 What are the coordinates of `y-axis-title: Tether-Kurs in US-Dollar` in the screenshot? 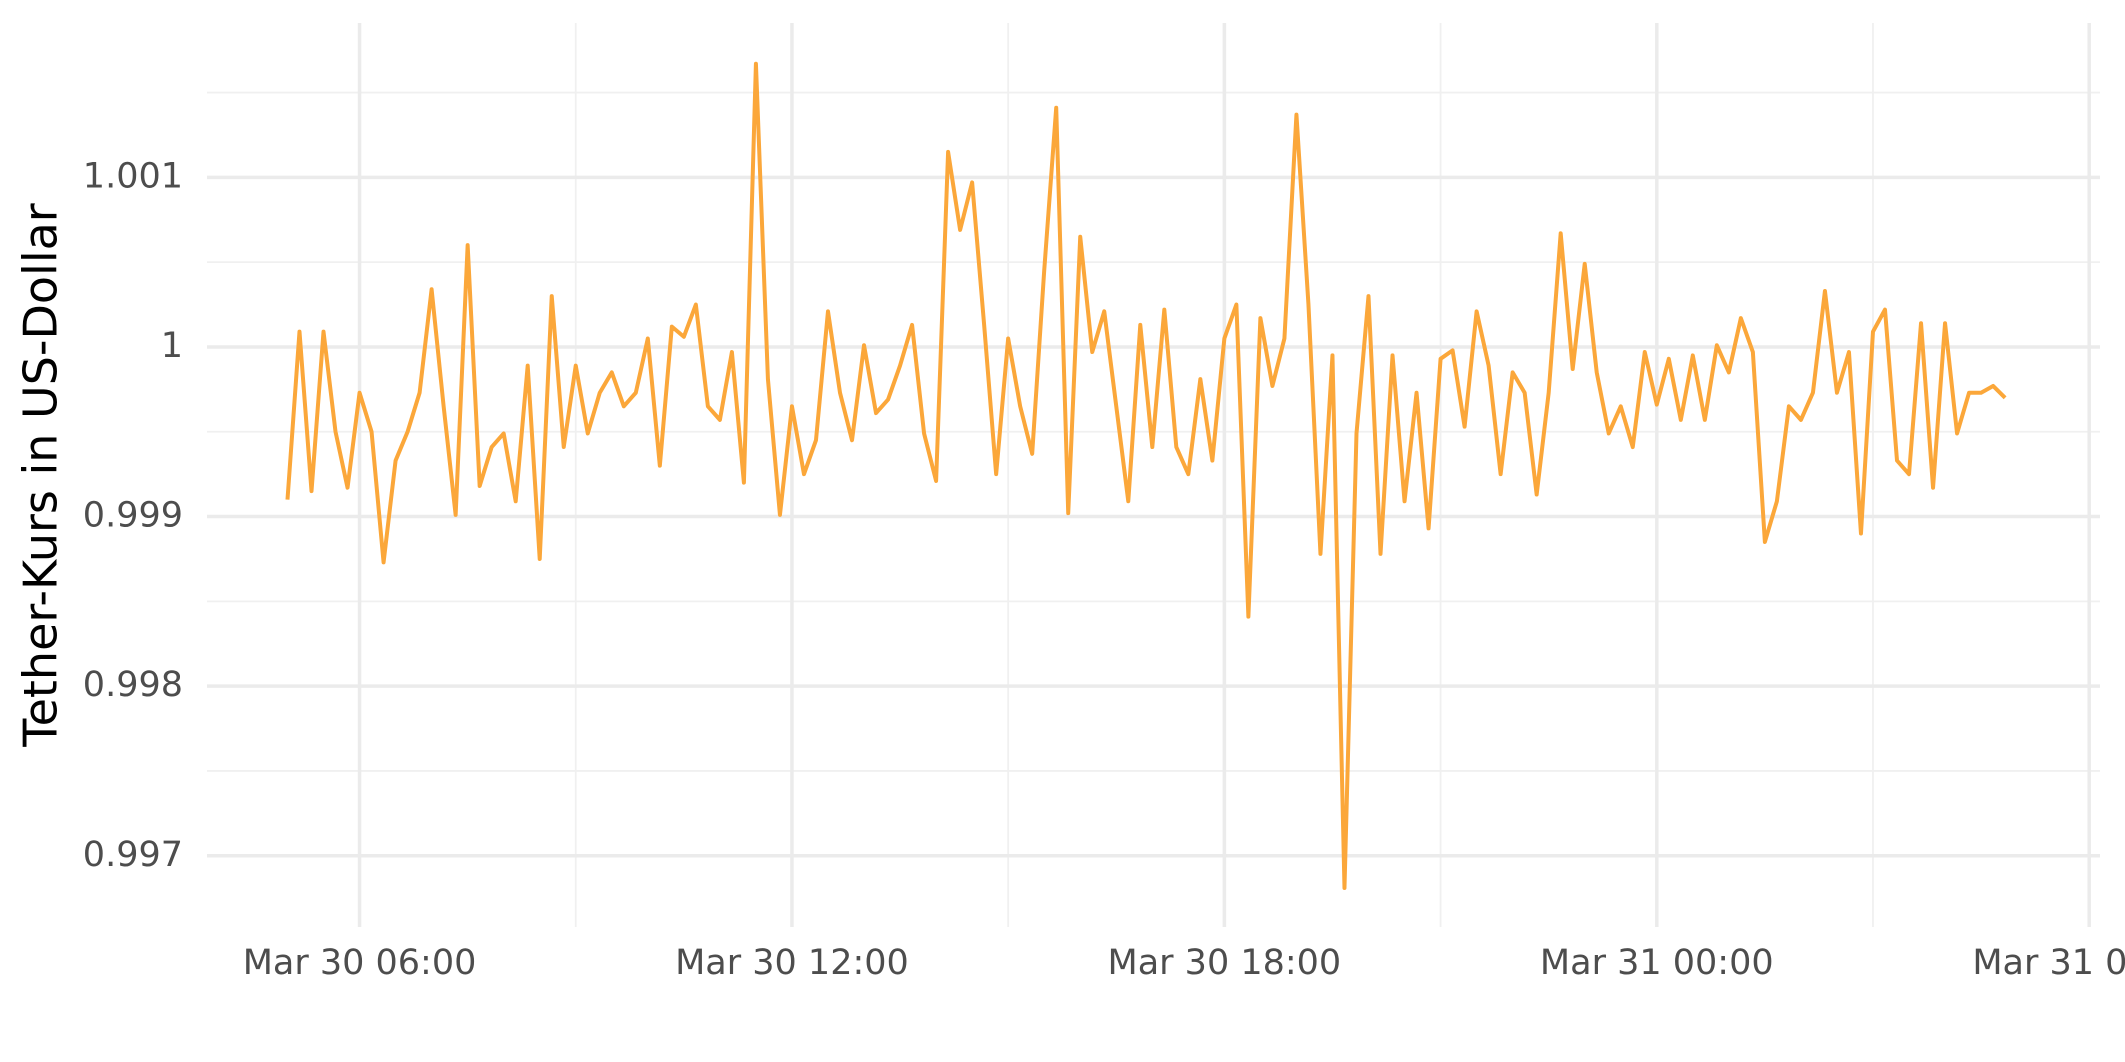 It's located at (41, 475).